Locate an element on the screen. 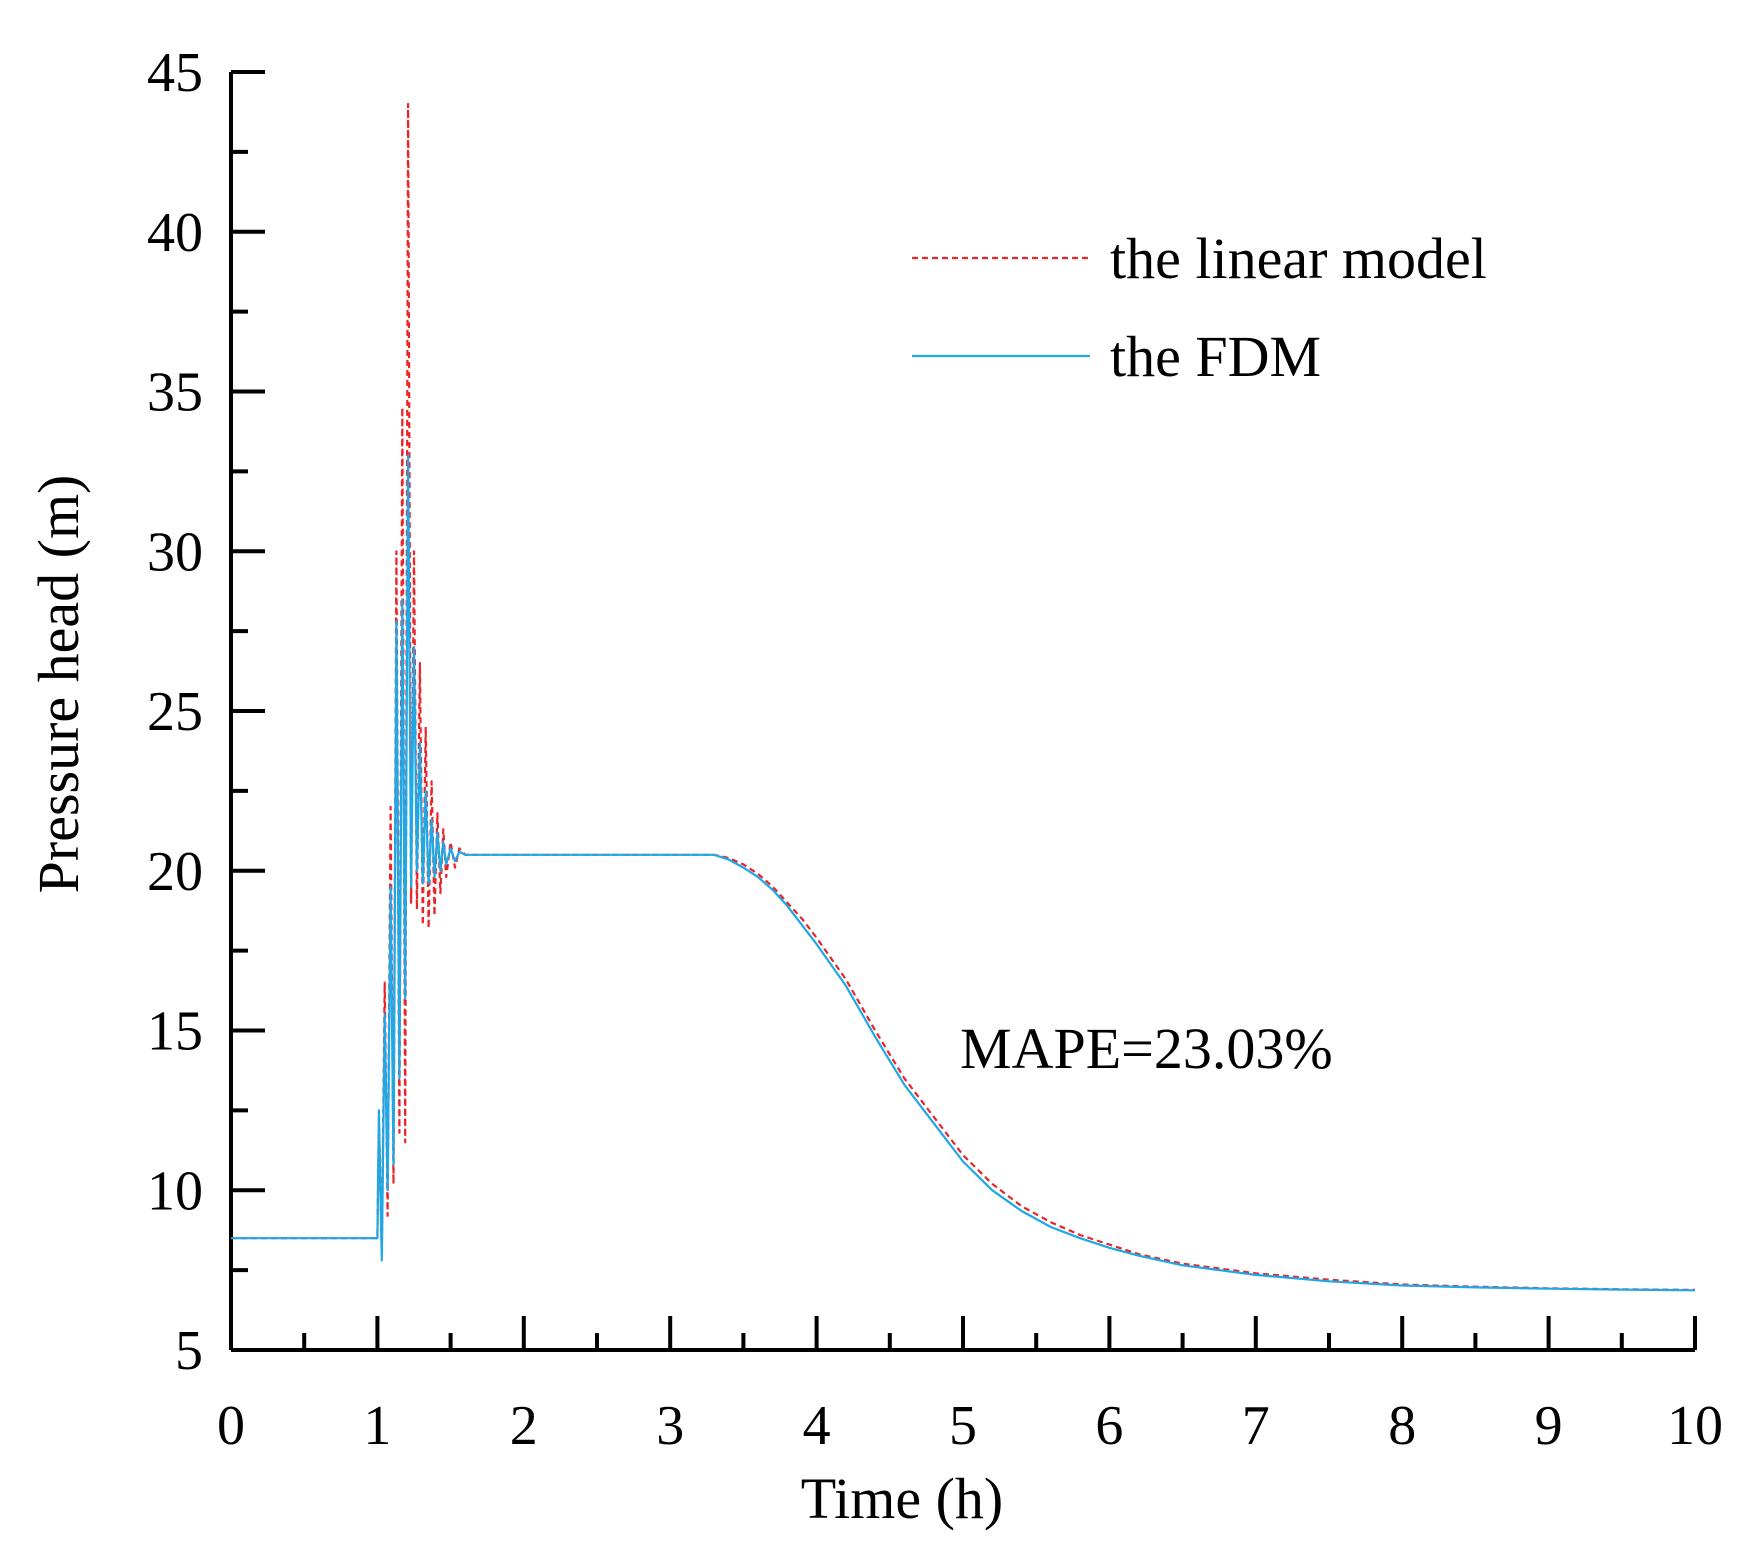  y-tick-label: 5 is located at coordinates (189, 1351).